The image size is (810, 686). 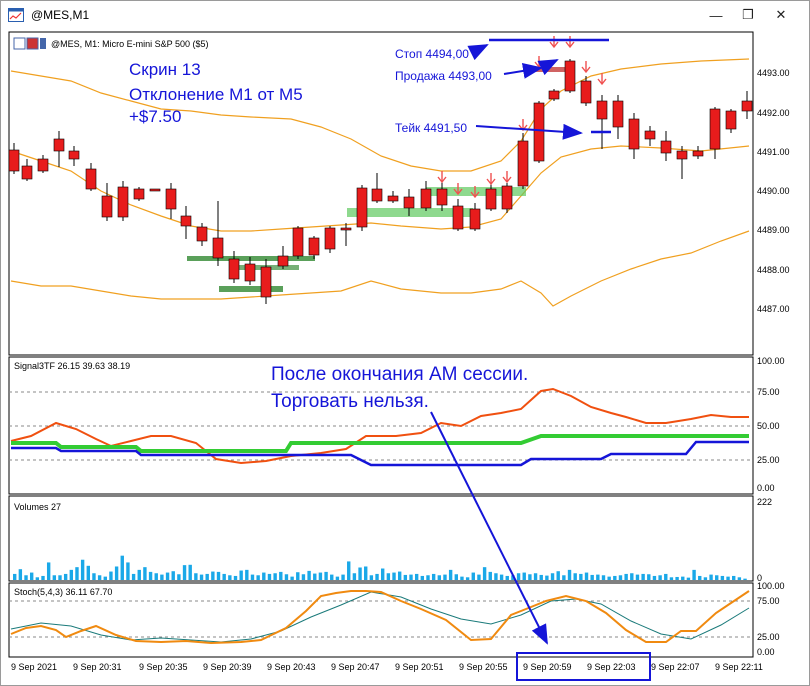 What do you see at coordinates (489, 528) in the screenshot?
I see `pointer-arrow` at bounding box center [489, 528].